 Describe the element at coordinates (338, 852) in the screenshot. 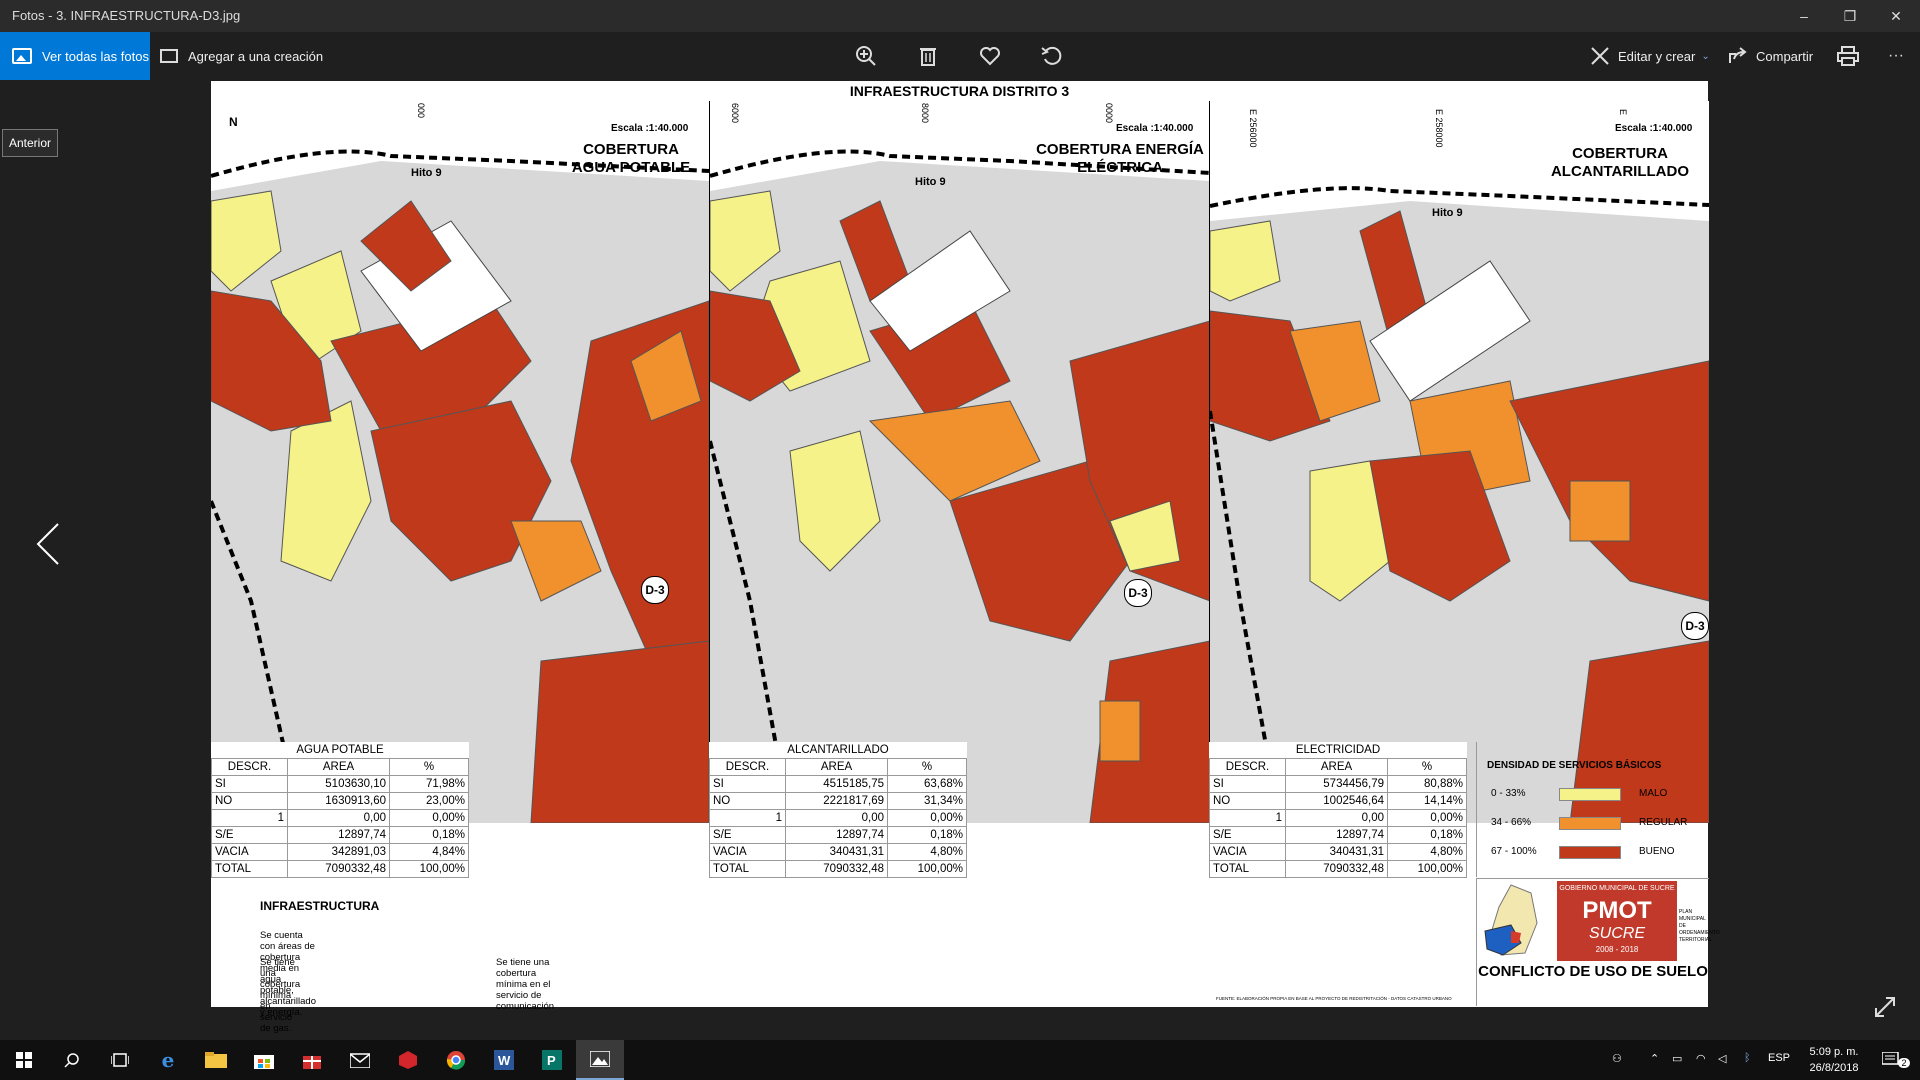

I see `table-cell: 342891,03` at that location.